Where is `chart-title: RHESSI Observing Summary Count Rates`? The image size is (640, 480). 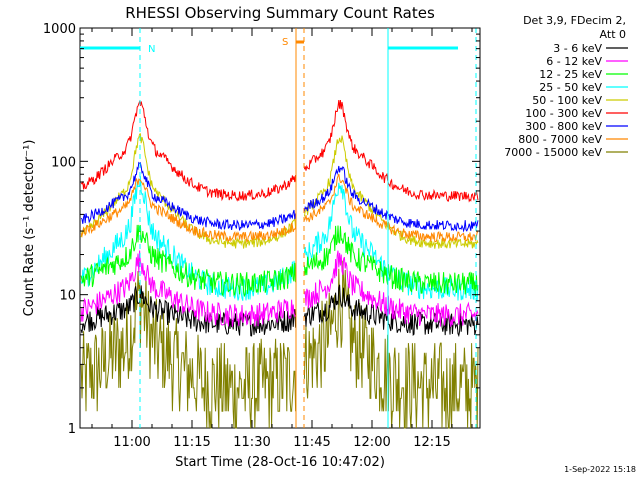 chart-title: RHESSI Observing Summary Count Rates is located at coordinates (280, 13).